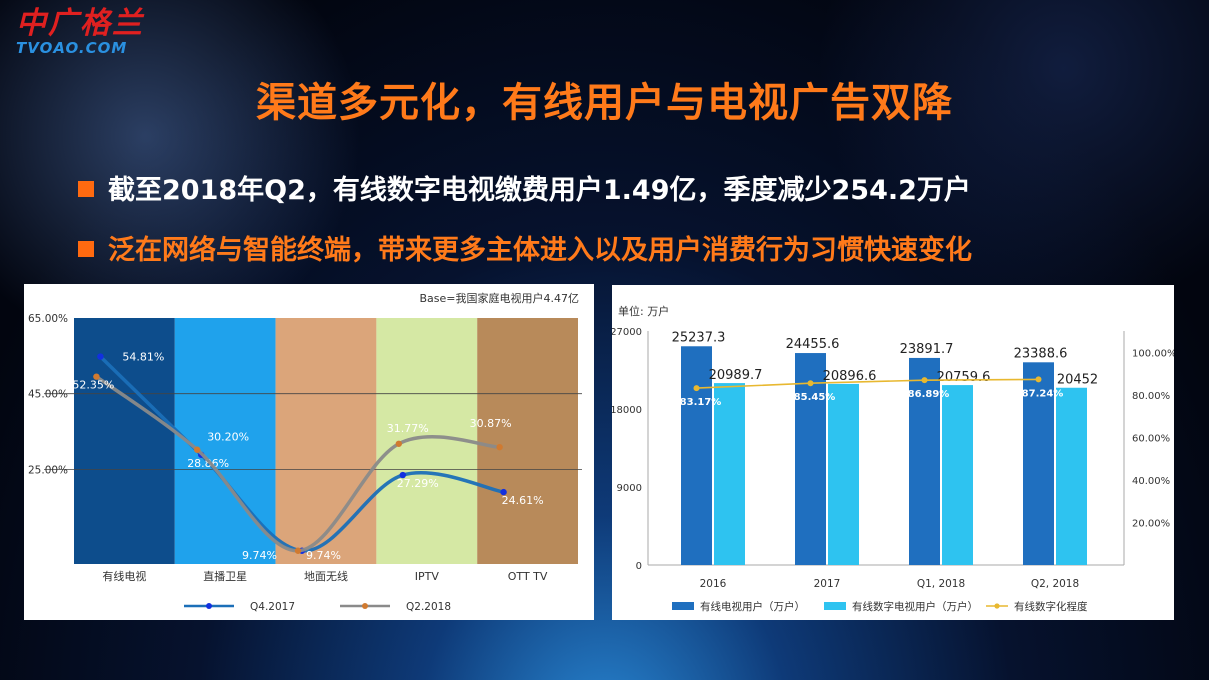 The width and height of the screenshot is (1209, 680). I want to click on data-label: 27.29%, so click(418, 483).